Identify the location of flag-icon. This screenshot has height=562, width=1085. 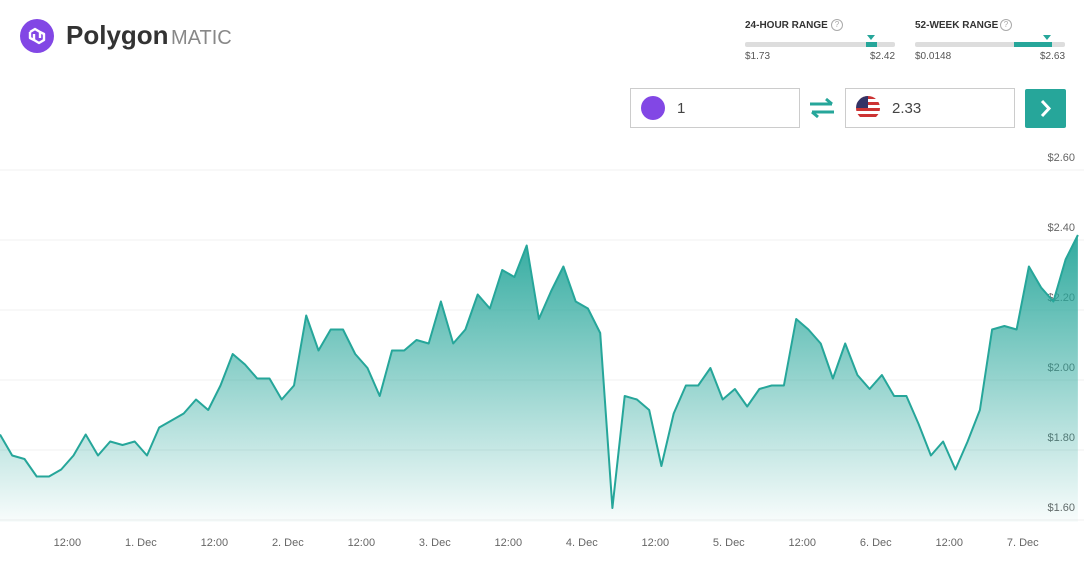
(868, 108).